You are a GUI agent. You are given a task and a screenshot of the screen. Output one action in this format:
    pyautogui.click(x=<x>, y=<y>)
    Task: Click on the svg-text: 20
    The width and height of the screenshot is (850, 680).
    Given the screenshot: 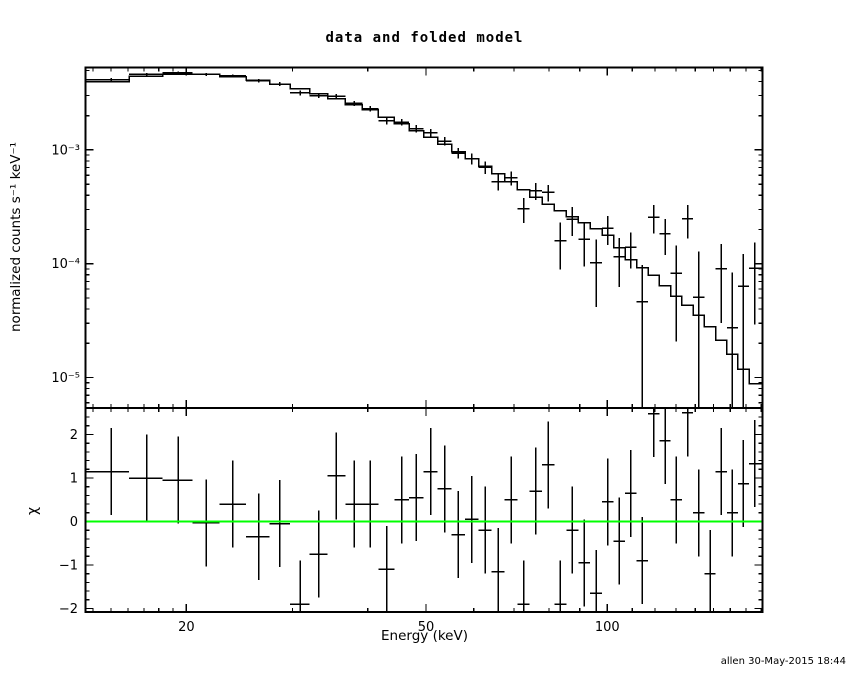 What is the action you would take?
    pyautogui.click(x=186, y=627)
    